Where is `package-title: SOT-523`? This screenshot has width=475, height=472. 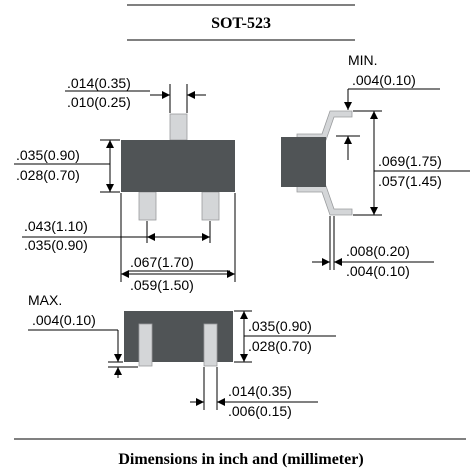 package-title: SOT-523 is located at coordinates (241, 23).